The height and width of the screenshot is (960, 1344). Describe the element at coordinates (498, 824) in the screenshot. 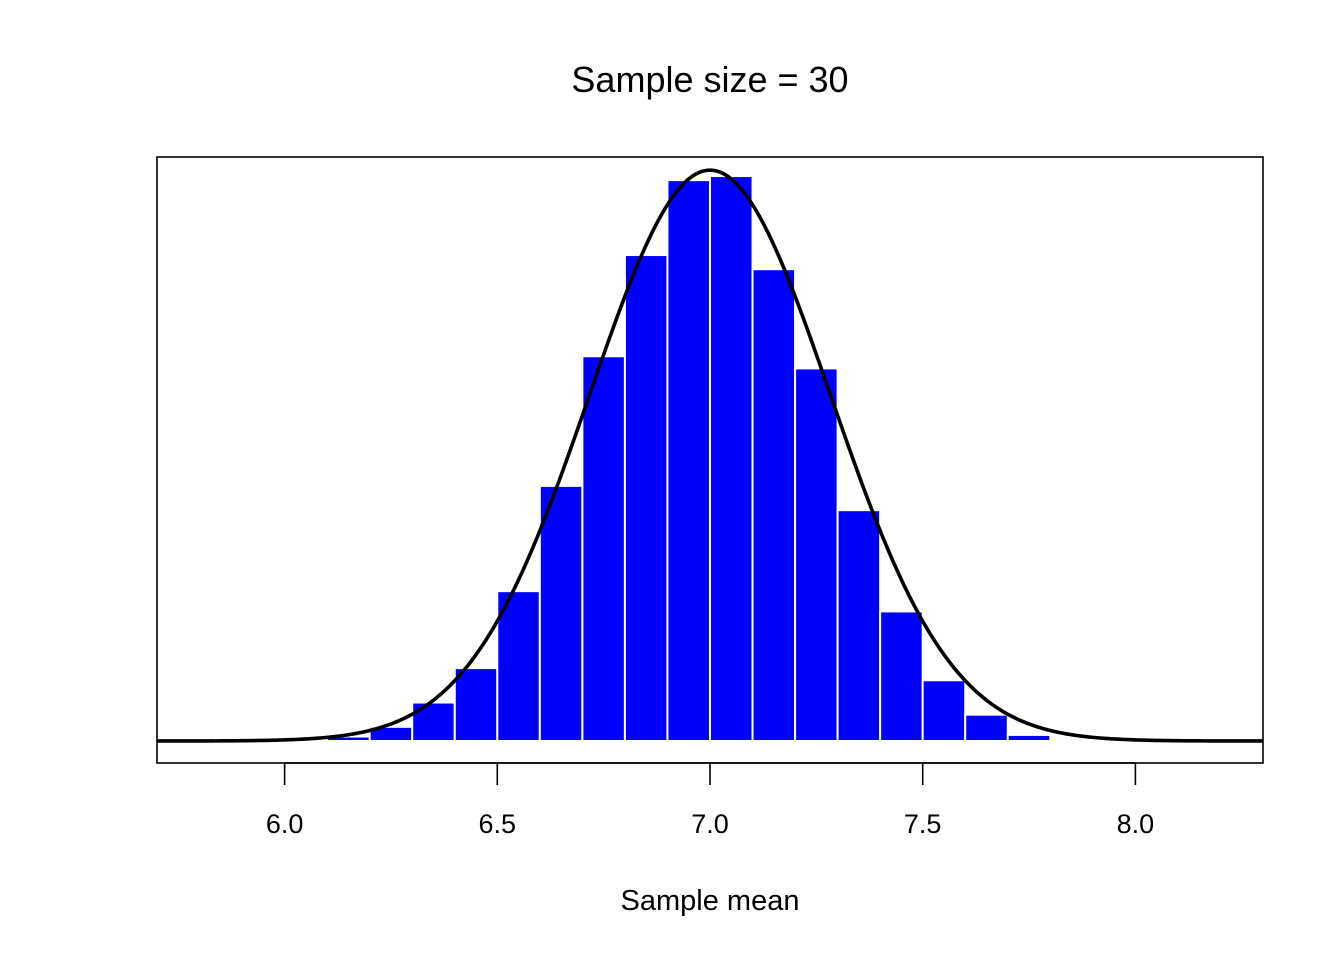

I see `x-tick-label: 6.5` at that location.